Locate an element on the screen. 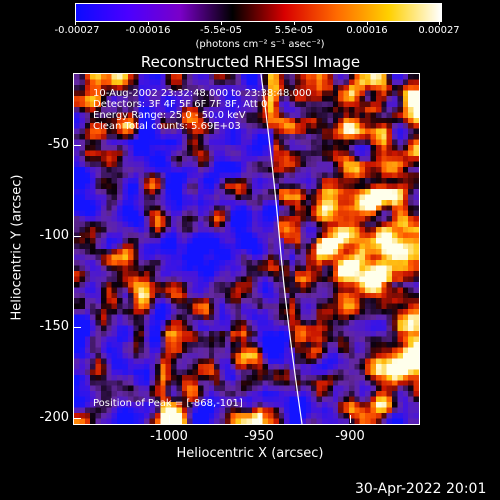 The width and height of the screenshot is (500, 500). colorbar-tick-label: 5.5e-05 is located at coordinates (294, 30).